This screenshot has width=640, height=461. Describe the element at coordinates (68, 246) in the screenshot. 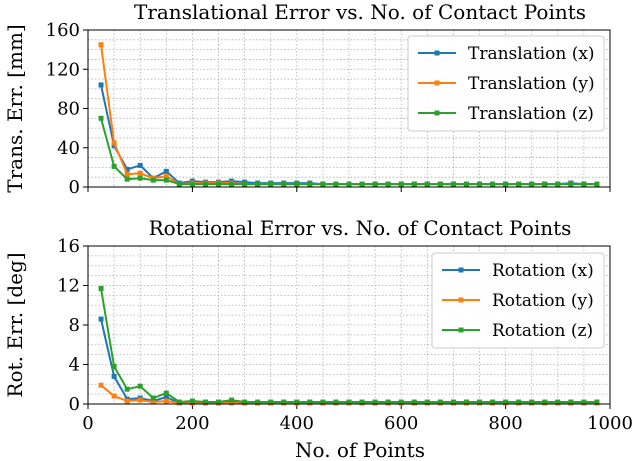

I see `rotation-y-tick-label: 16` at that location.